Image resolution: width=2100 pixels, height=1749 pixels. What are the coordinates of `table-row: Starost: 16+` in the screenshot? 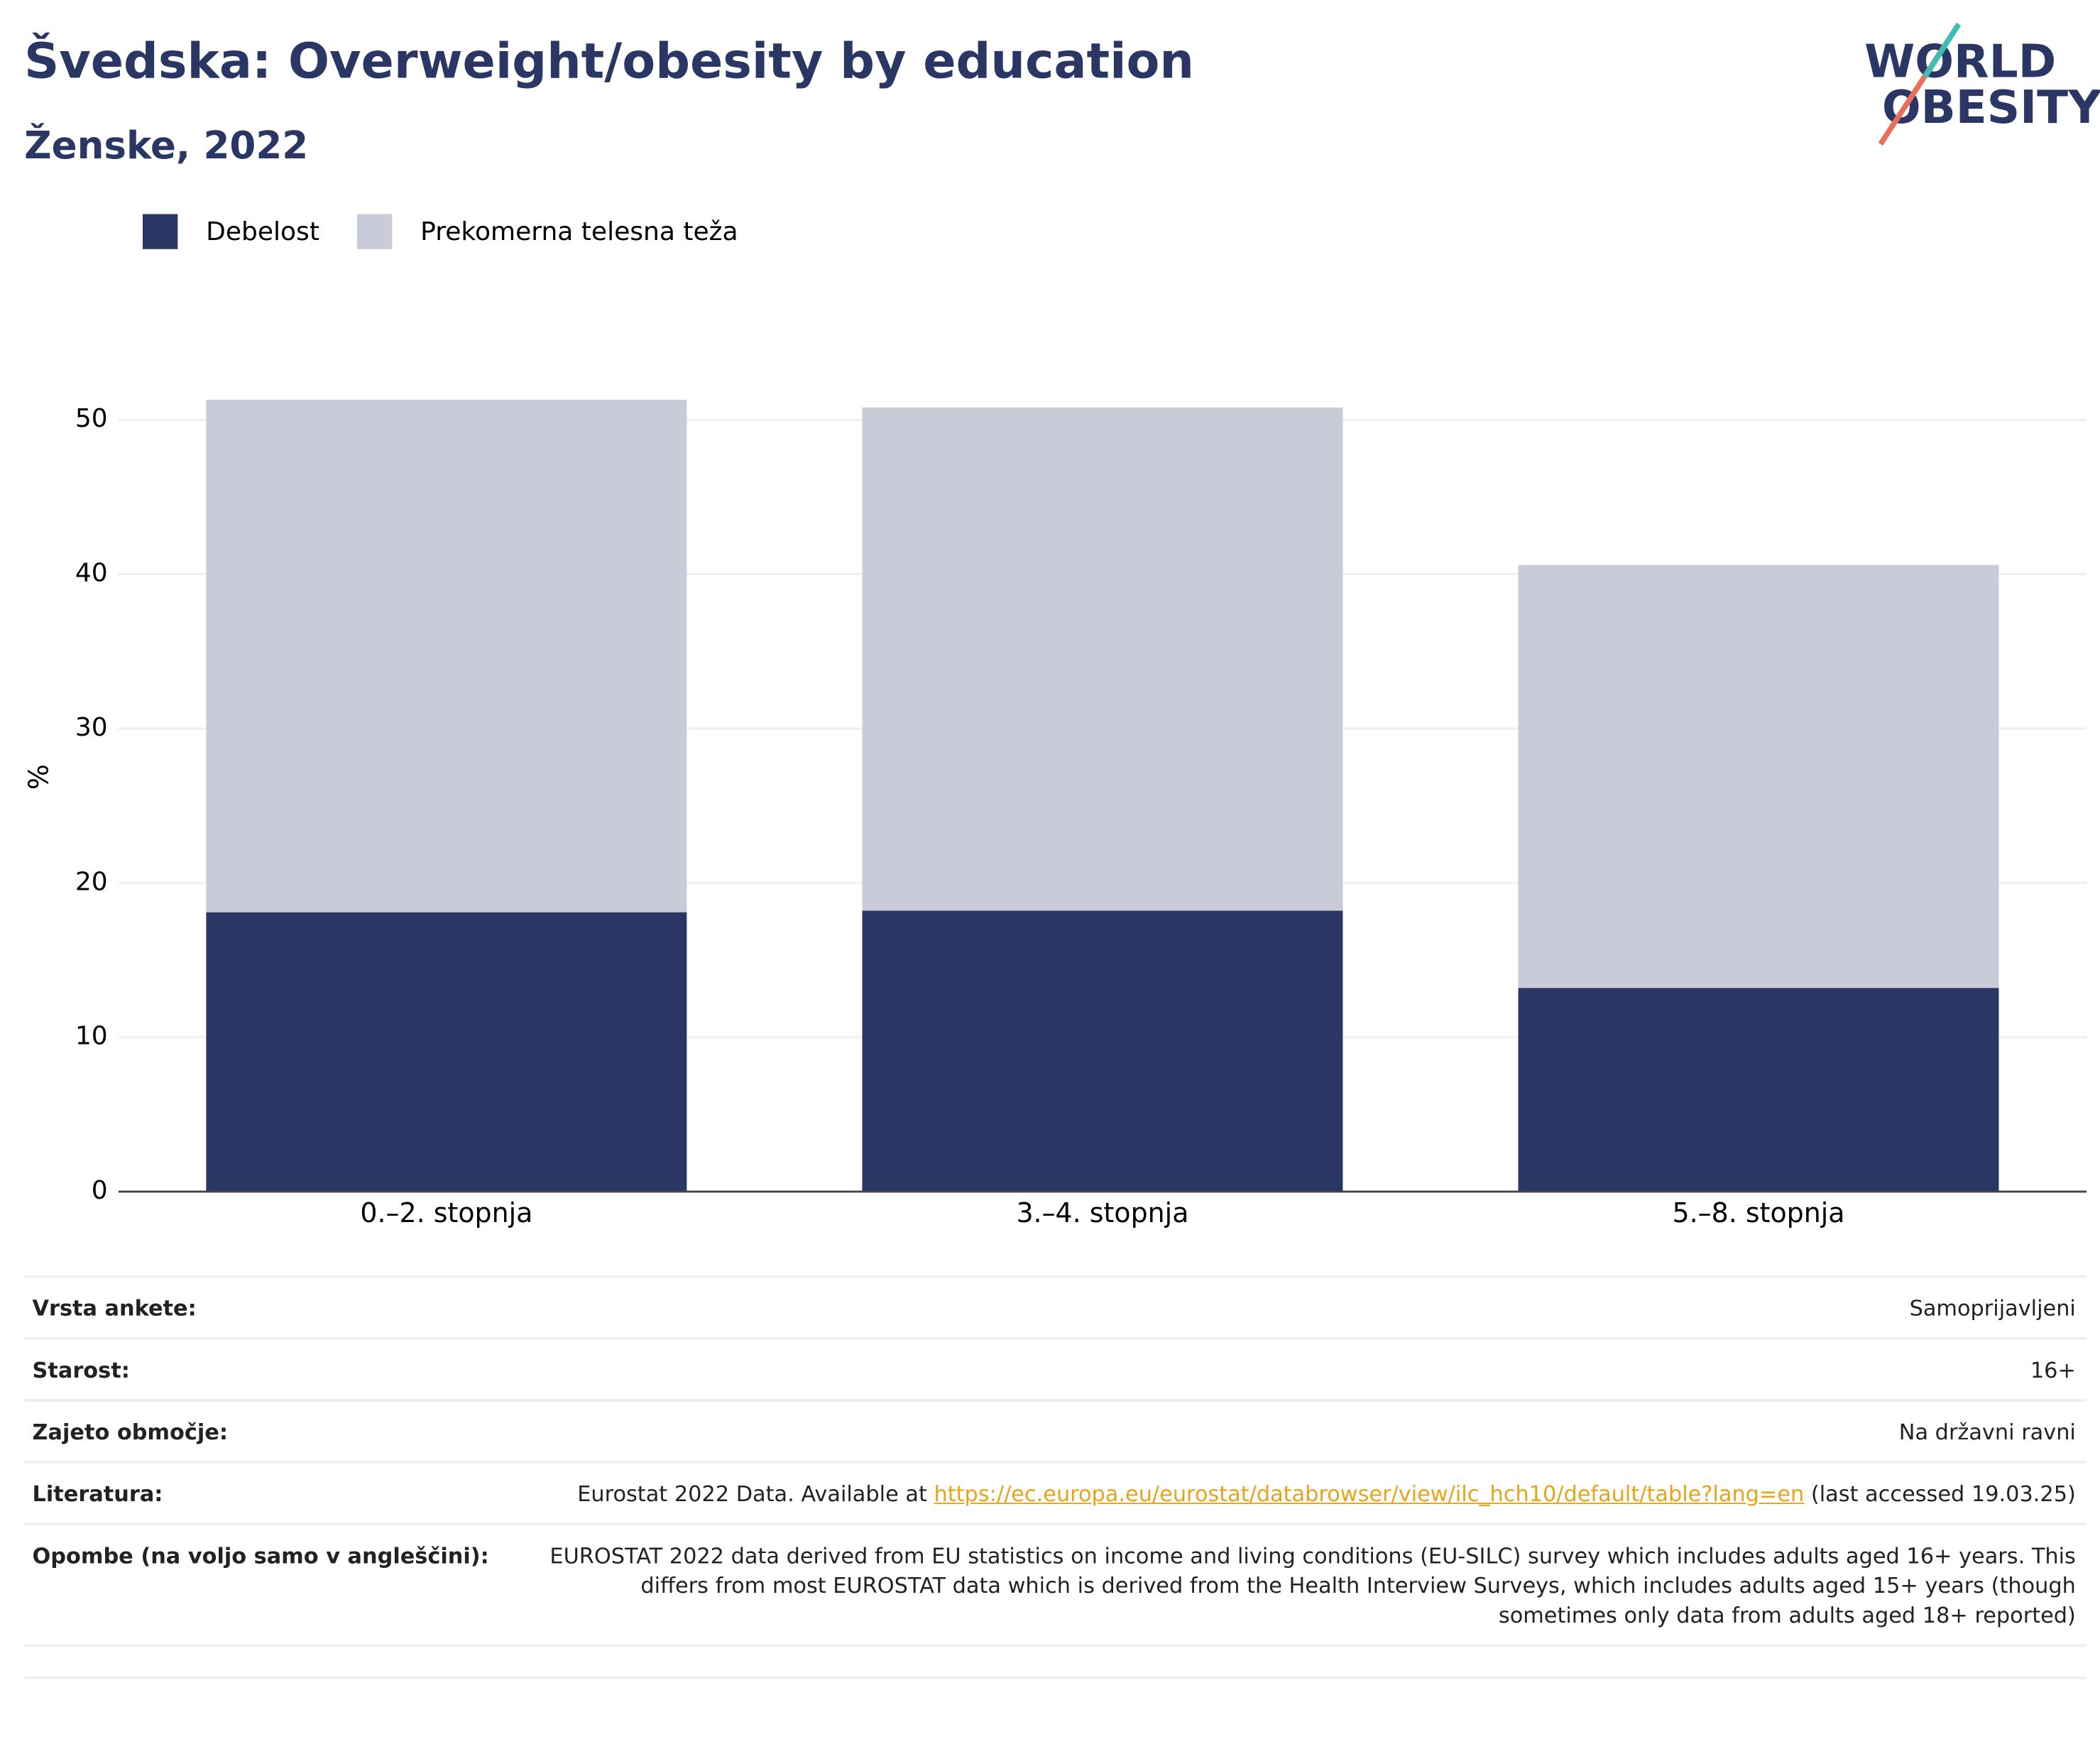 It's located at (1055, 1367).